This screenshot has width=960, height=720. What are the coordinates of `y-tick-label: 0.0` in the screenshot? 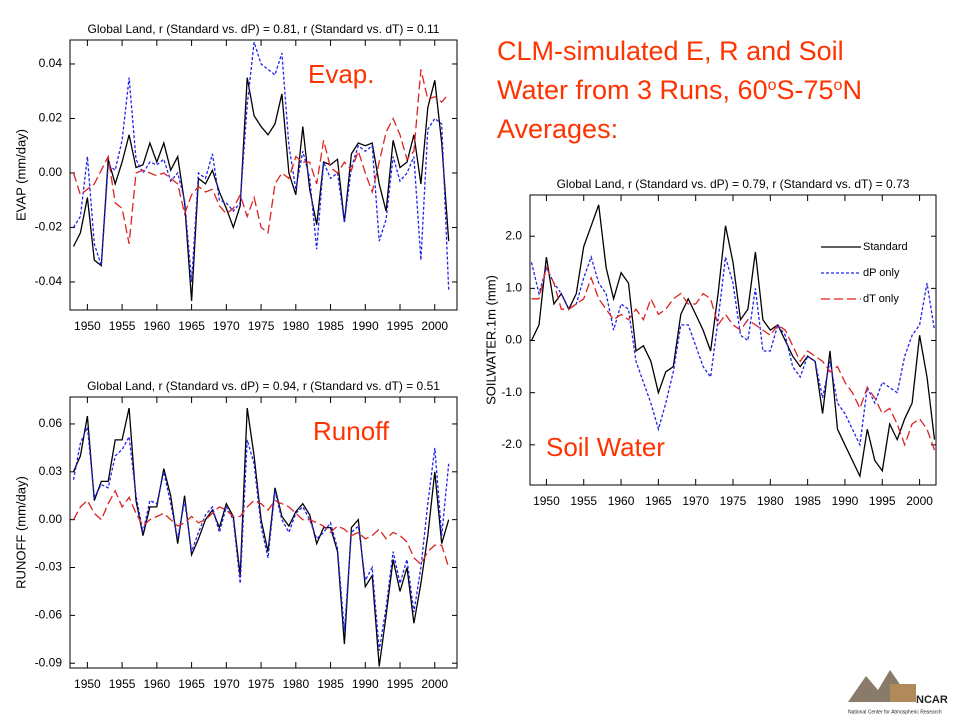 It's located at (513, 340).